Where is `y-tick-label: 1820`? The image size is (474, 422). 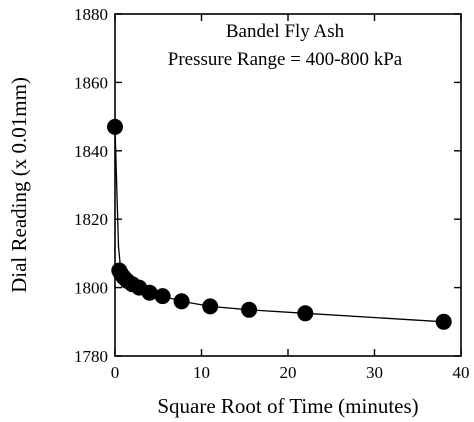
y-tick-label: 1820 is located at coordinates (91, 219).